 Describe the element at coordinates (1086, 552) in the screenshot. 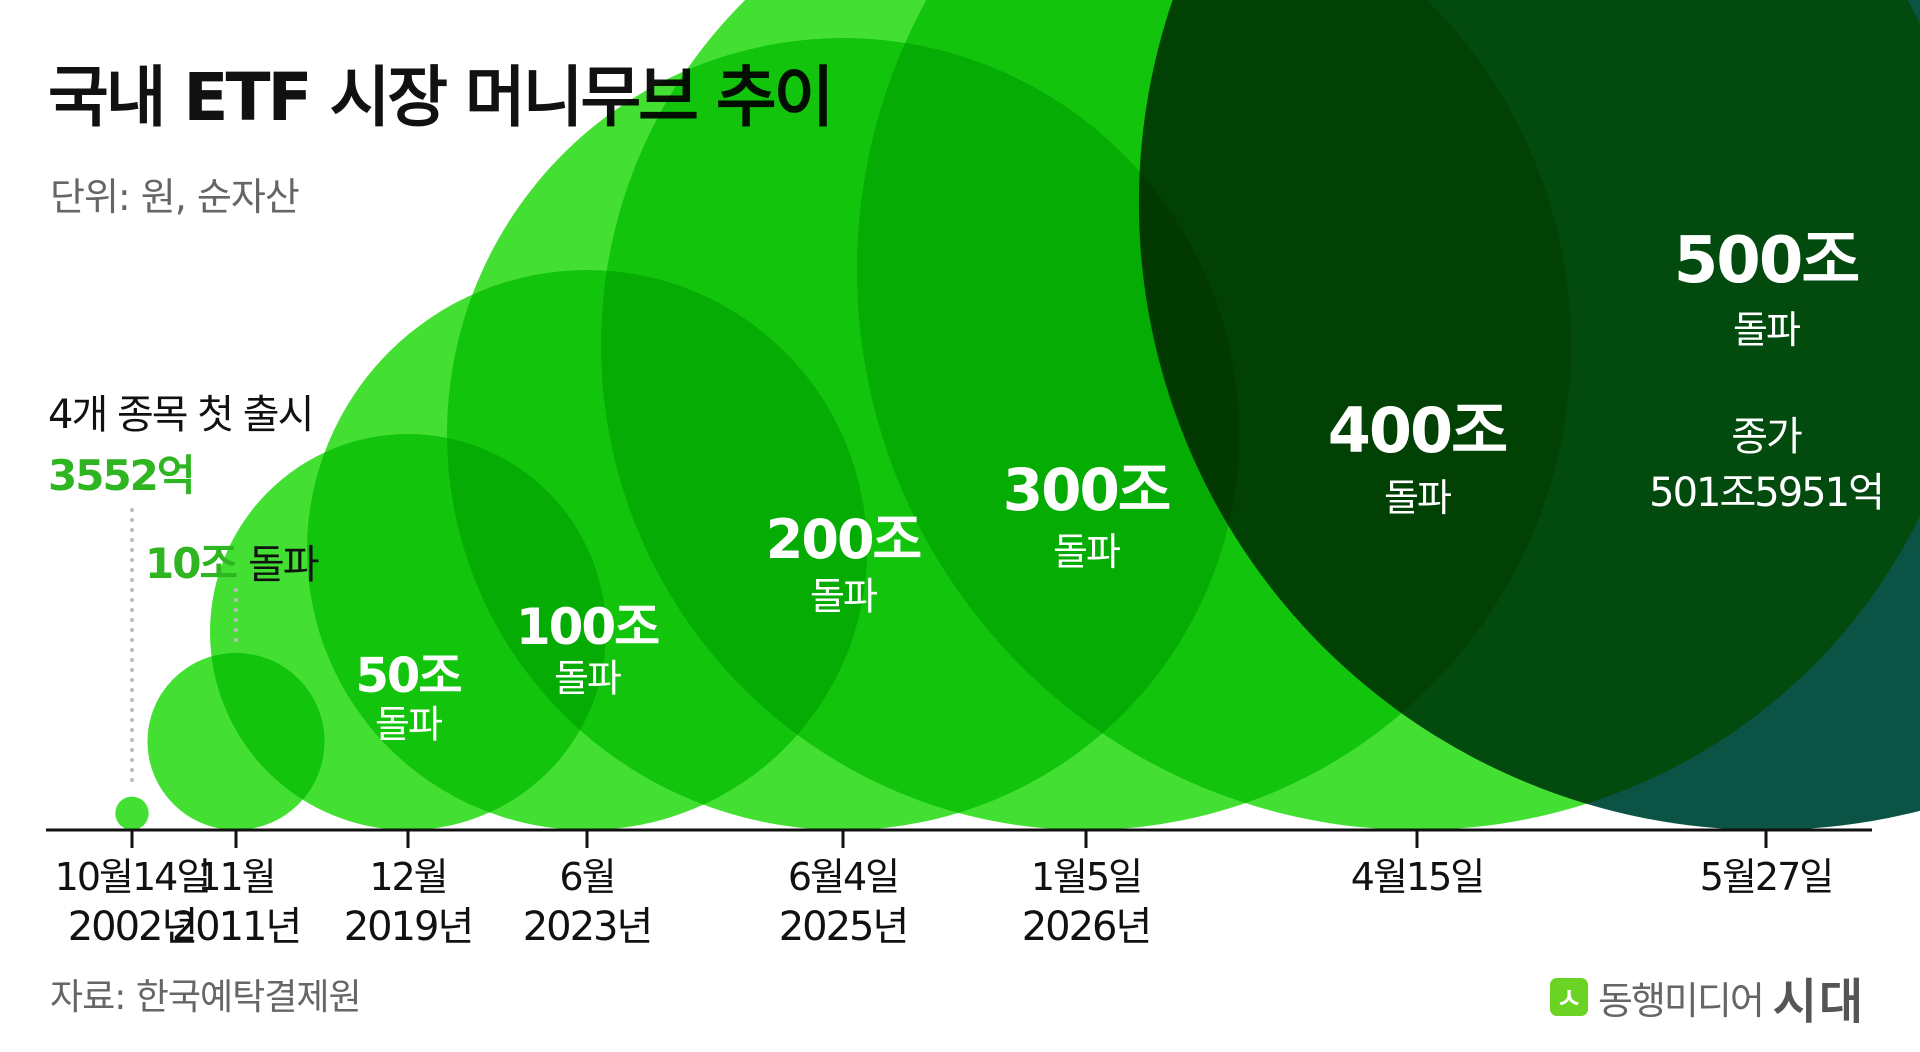

I see `sub-label-5: 돌파` at that location.